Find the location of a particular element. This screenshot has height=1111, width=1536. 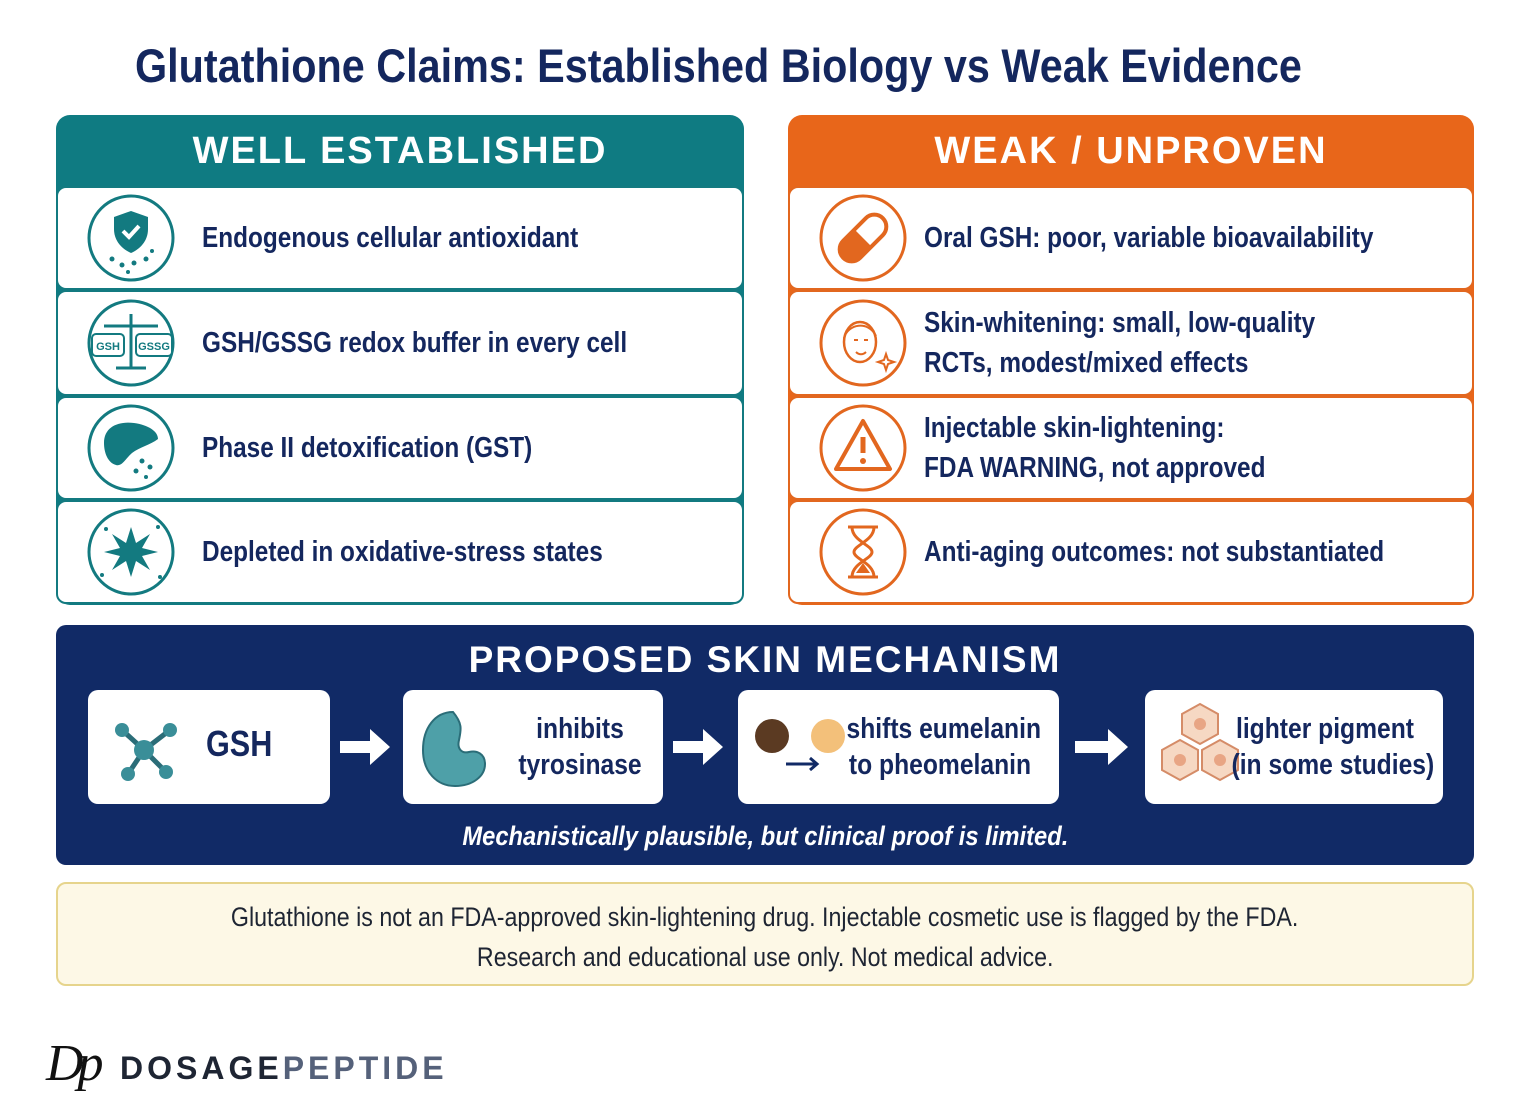

text-line: Phase II detoxification (GST) is located at coordinates (367, 448).